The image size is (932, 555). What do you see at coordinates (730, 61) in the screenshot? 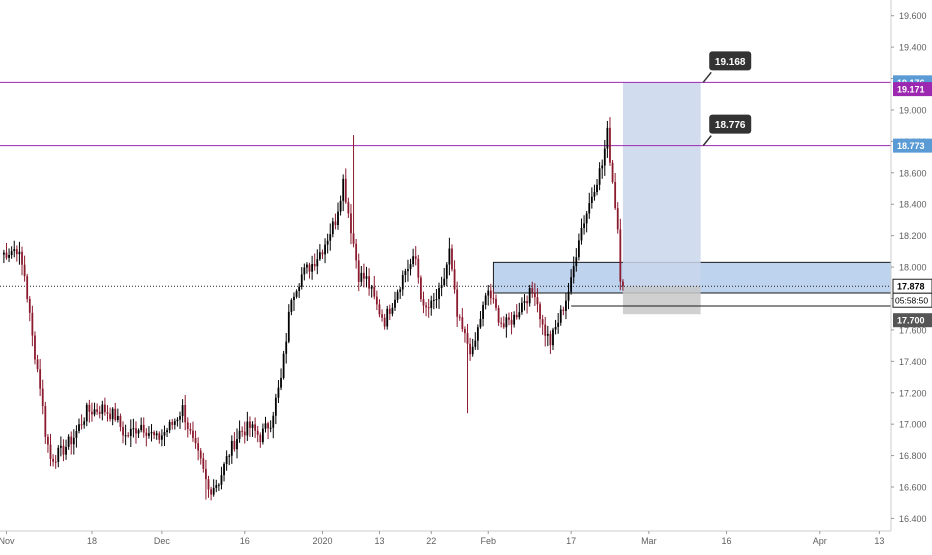
I see `callout-box` at bounding box center [730, 61].